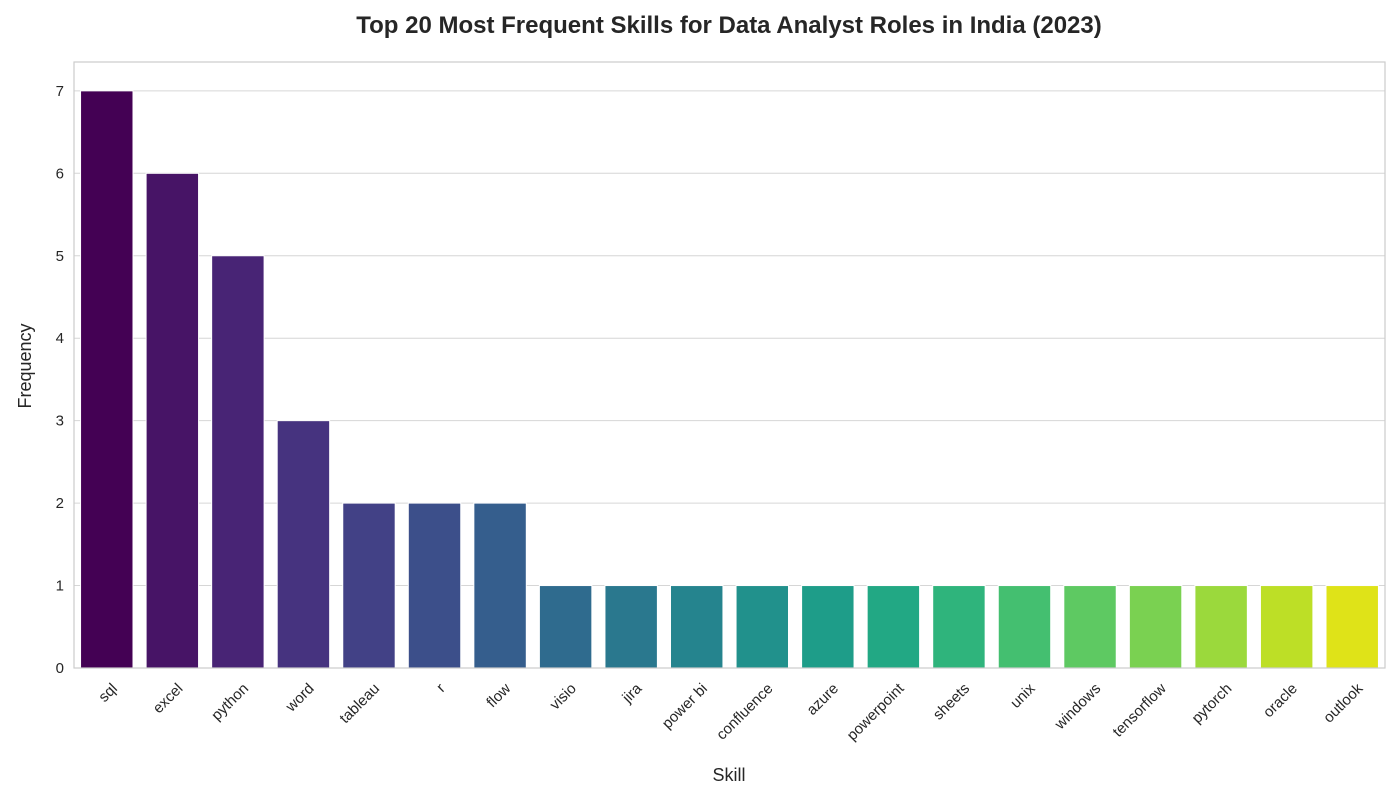  What do you see at coordinates (744, 711) in the screenshot?
I see `x-tick-label-confluence: confluence` at bounding box center [744, 711].